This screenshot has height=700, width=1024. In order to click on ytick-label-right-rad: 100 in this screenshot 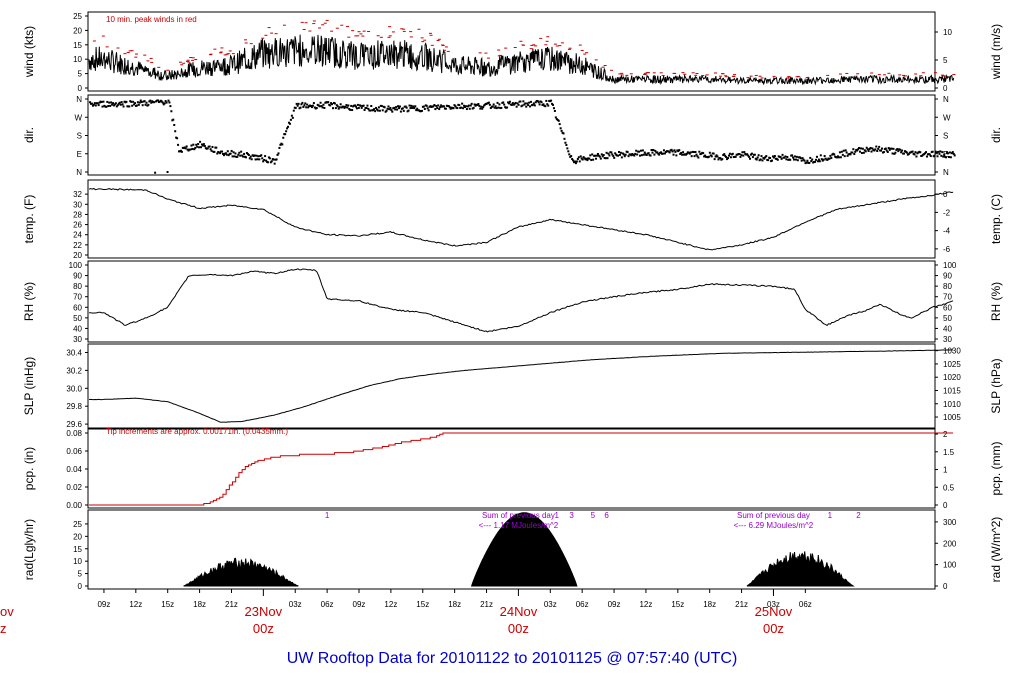, I will do `click(950, 565)`.